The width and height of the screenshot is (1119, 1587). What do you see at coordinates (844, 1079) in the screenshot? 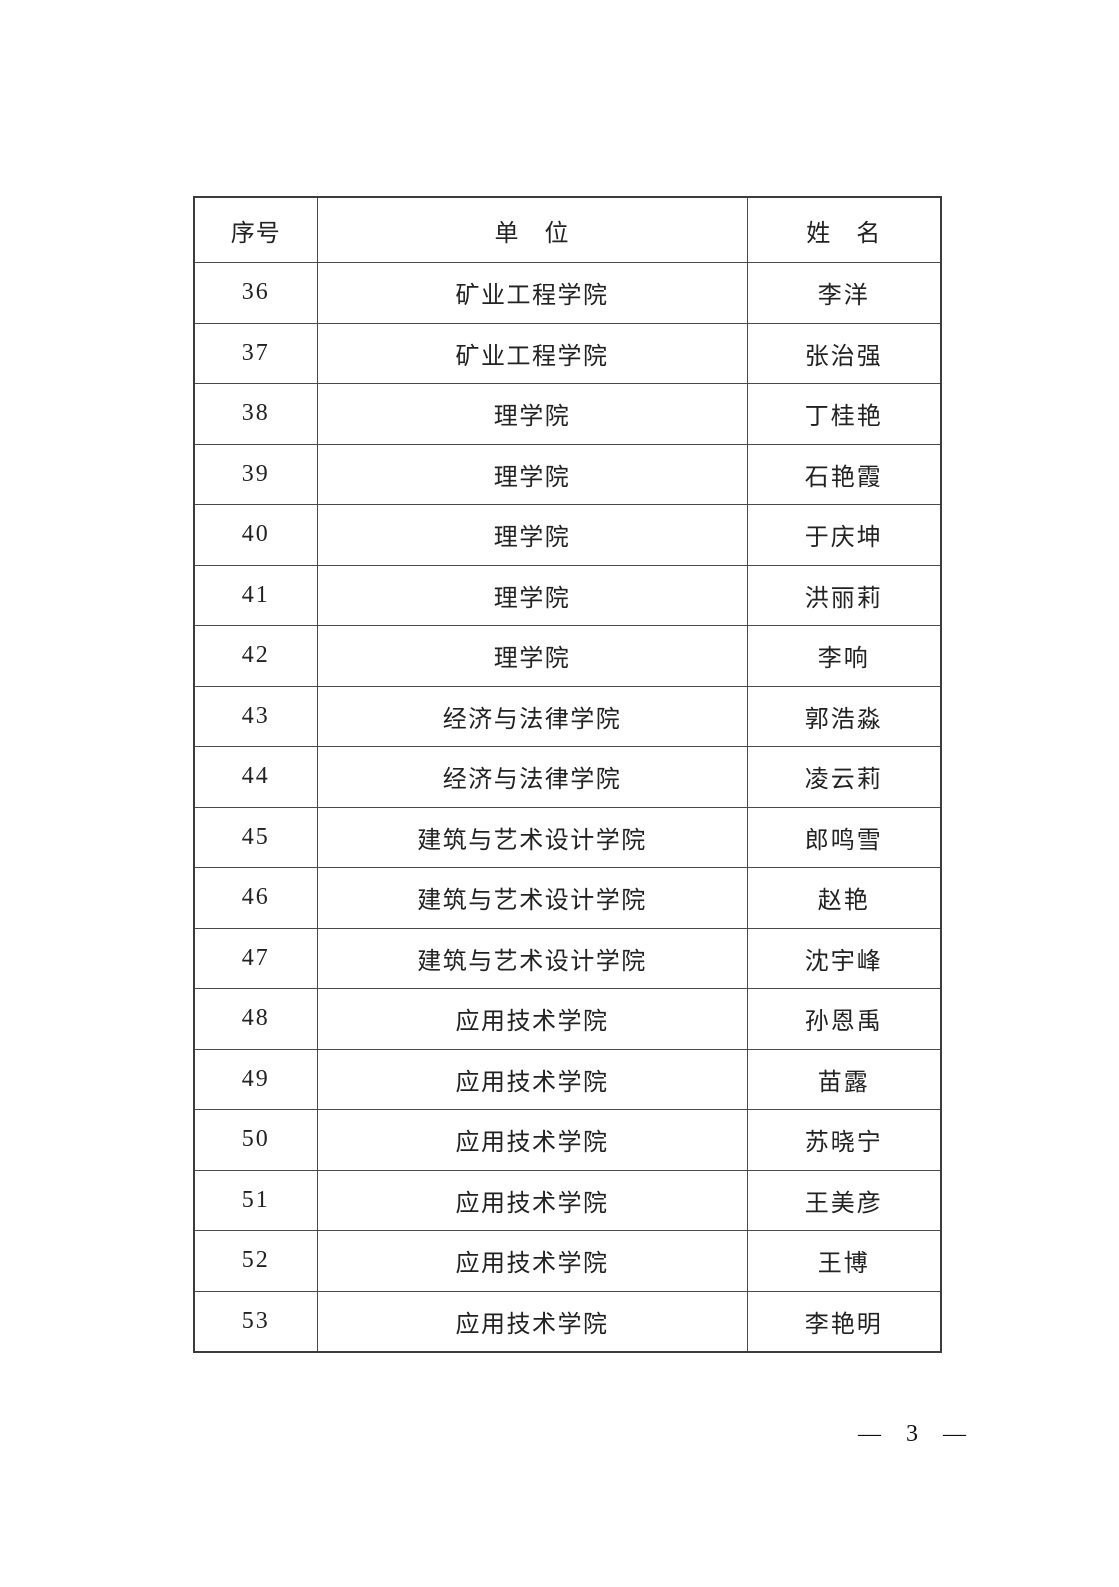
I see `cell-name: 苗露` at bounding box center [844, 1079].